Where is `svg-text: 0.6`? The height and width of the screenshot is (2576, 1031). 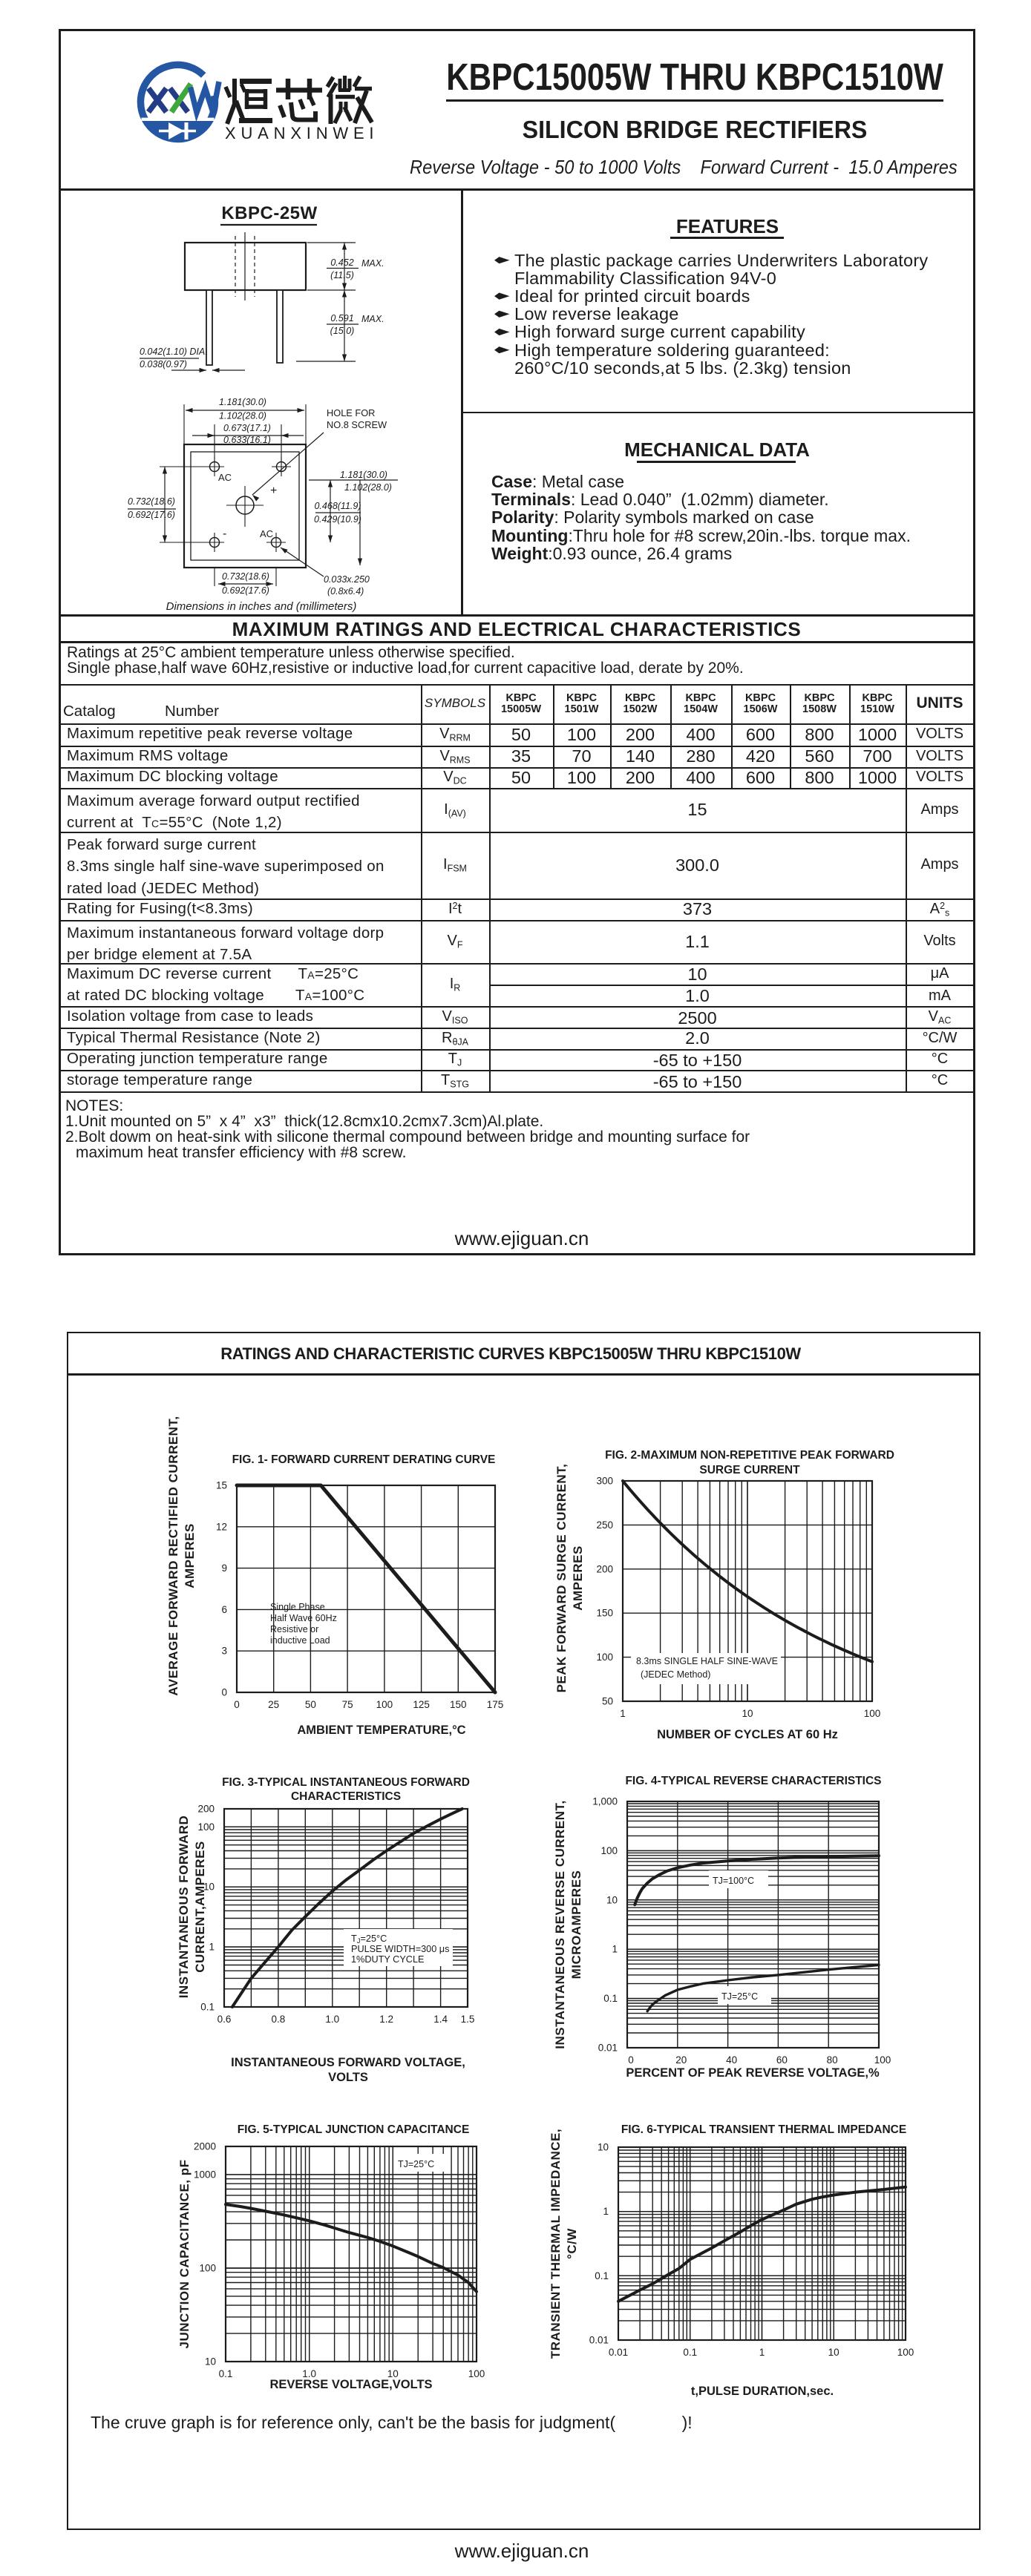
svg-text: 0.6 is located at coordinates (224, 2019).